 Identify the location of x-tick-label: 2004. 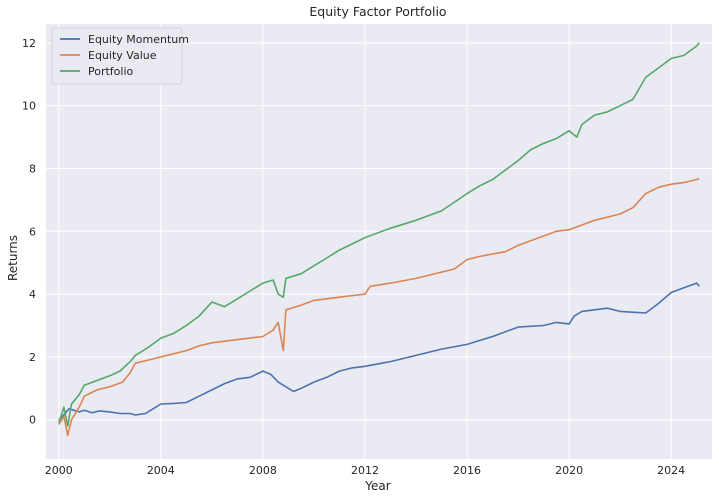
(161, 470).